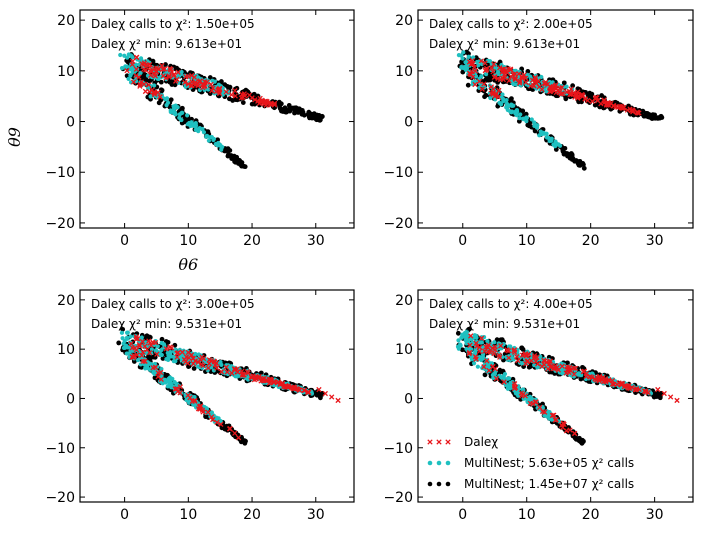  Describe the element at coordinates (252, 241) in the screenshot. I see `x-tick-label: 20` at that location.